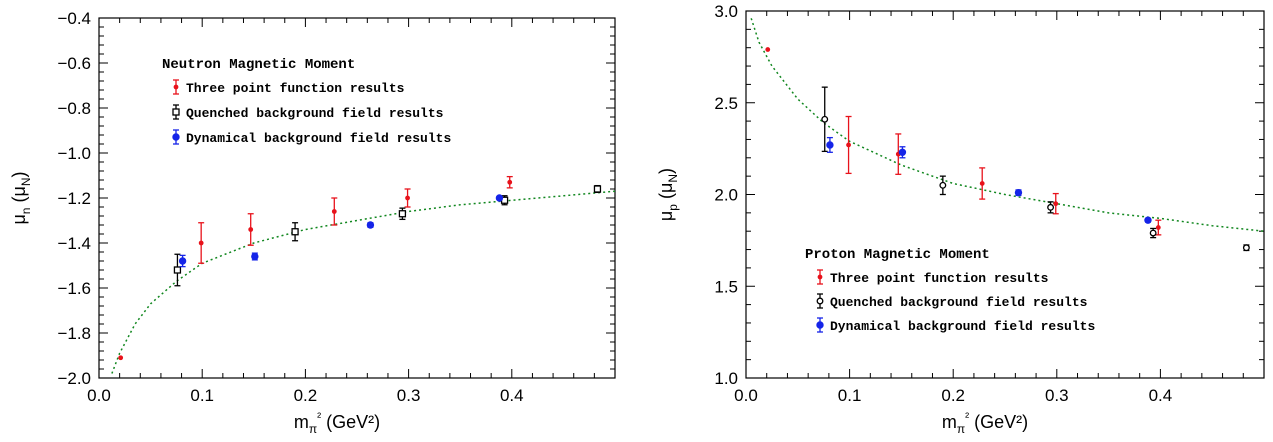 The image size is (1273, 442). Describe the element at coordinates (726, 286) in the screenshot. I see `y-tick-label: 1.5` at that location.